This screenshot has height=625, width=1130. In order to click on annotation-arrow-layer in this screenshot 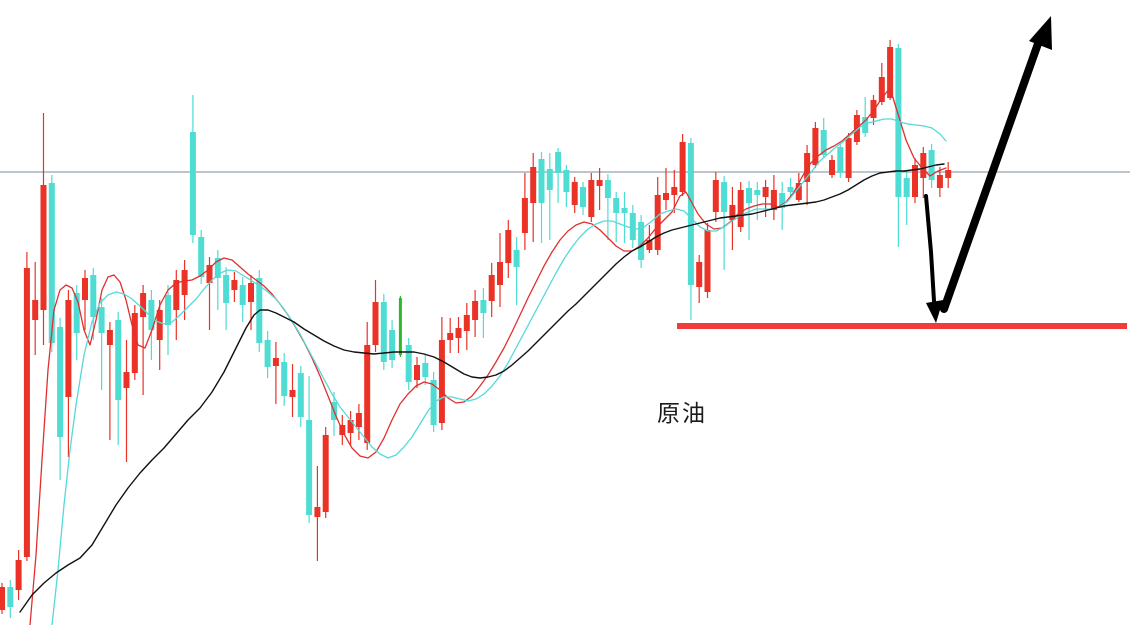, I will do `click(988, 169)`.